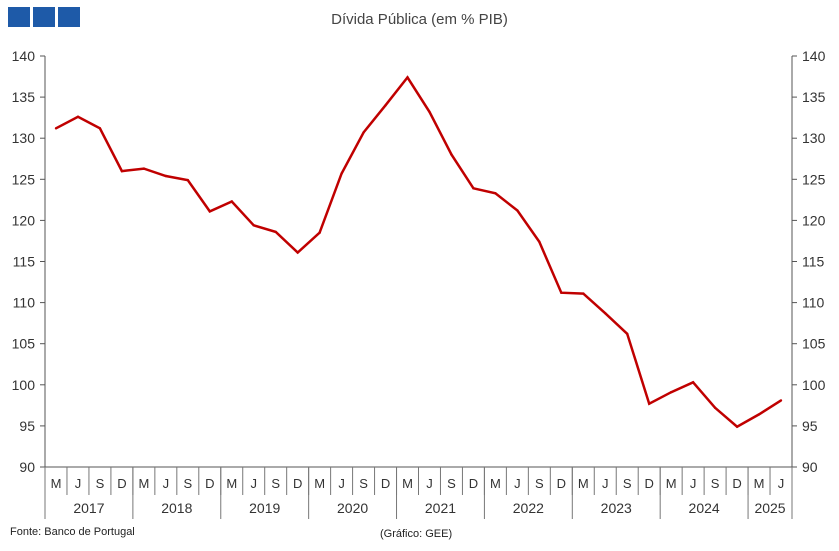 The height and width of the screenshot is (551, 839). I want to click on right-y-tick-label: 100, so click(814, 385).